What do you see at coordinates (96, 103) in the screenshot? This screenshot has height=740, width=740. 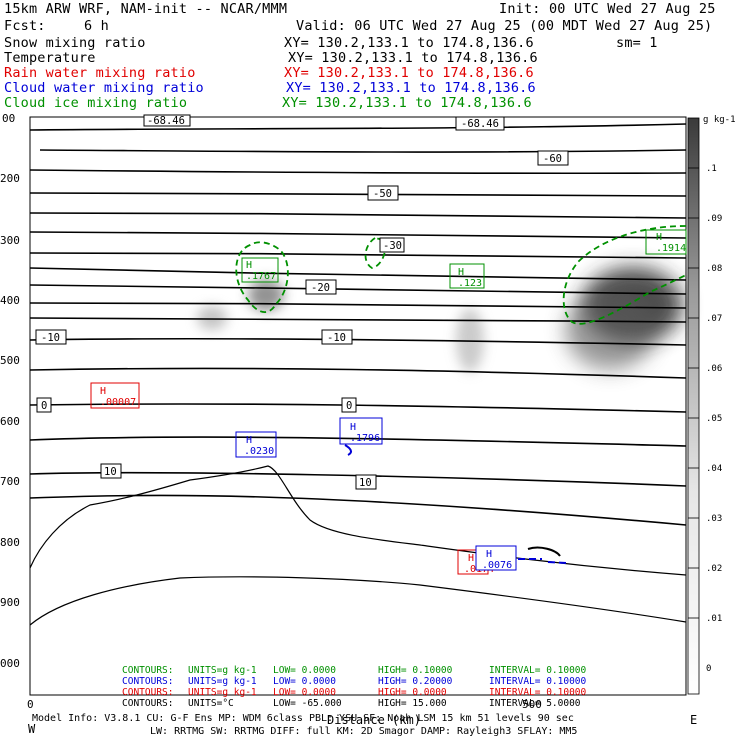 I see `field-name-cloud-ice: Cloud ice mixing ratio` at bounding box center [96, 103].